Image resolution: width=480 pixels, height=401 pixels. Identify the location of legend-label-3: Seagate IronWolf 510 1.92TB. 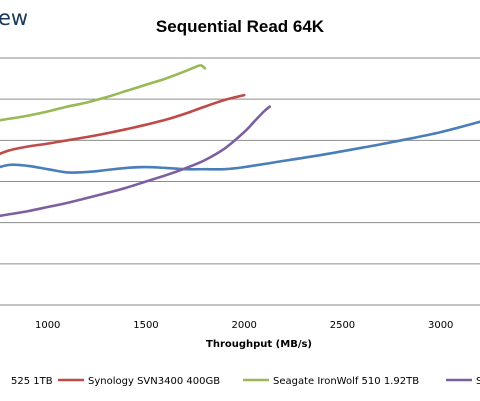
(346, 381).